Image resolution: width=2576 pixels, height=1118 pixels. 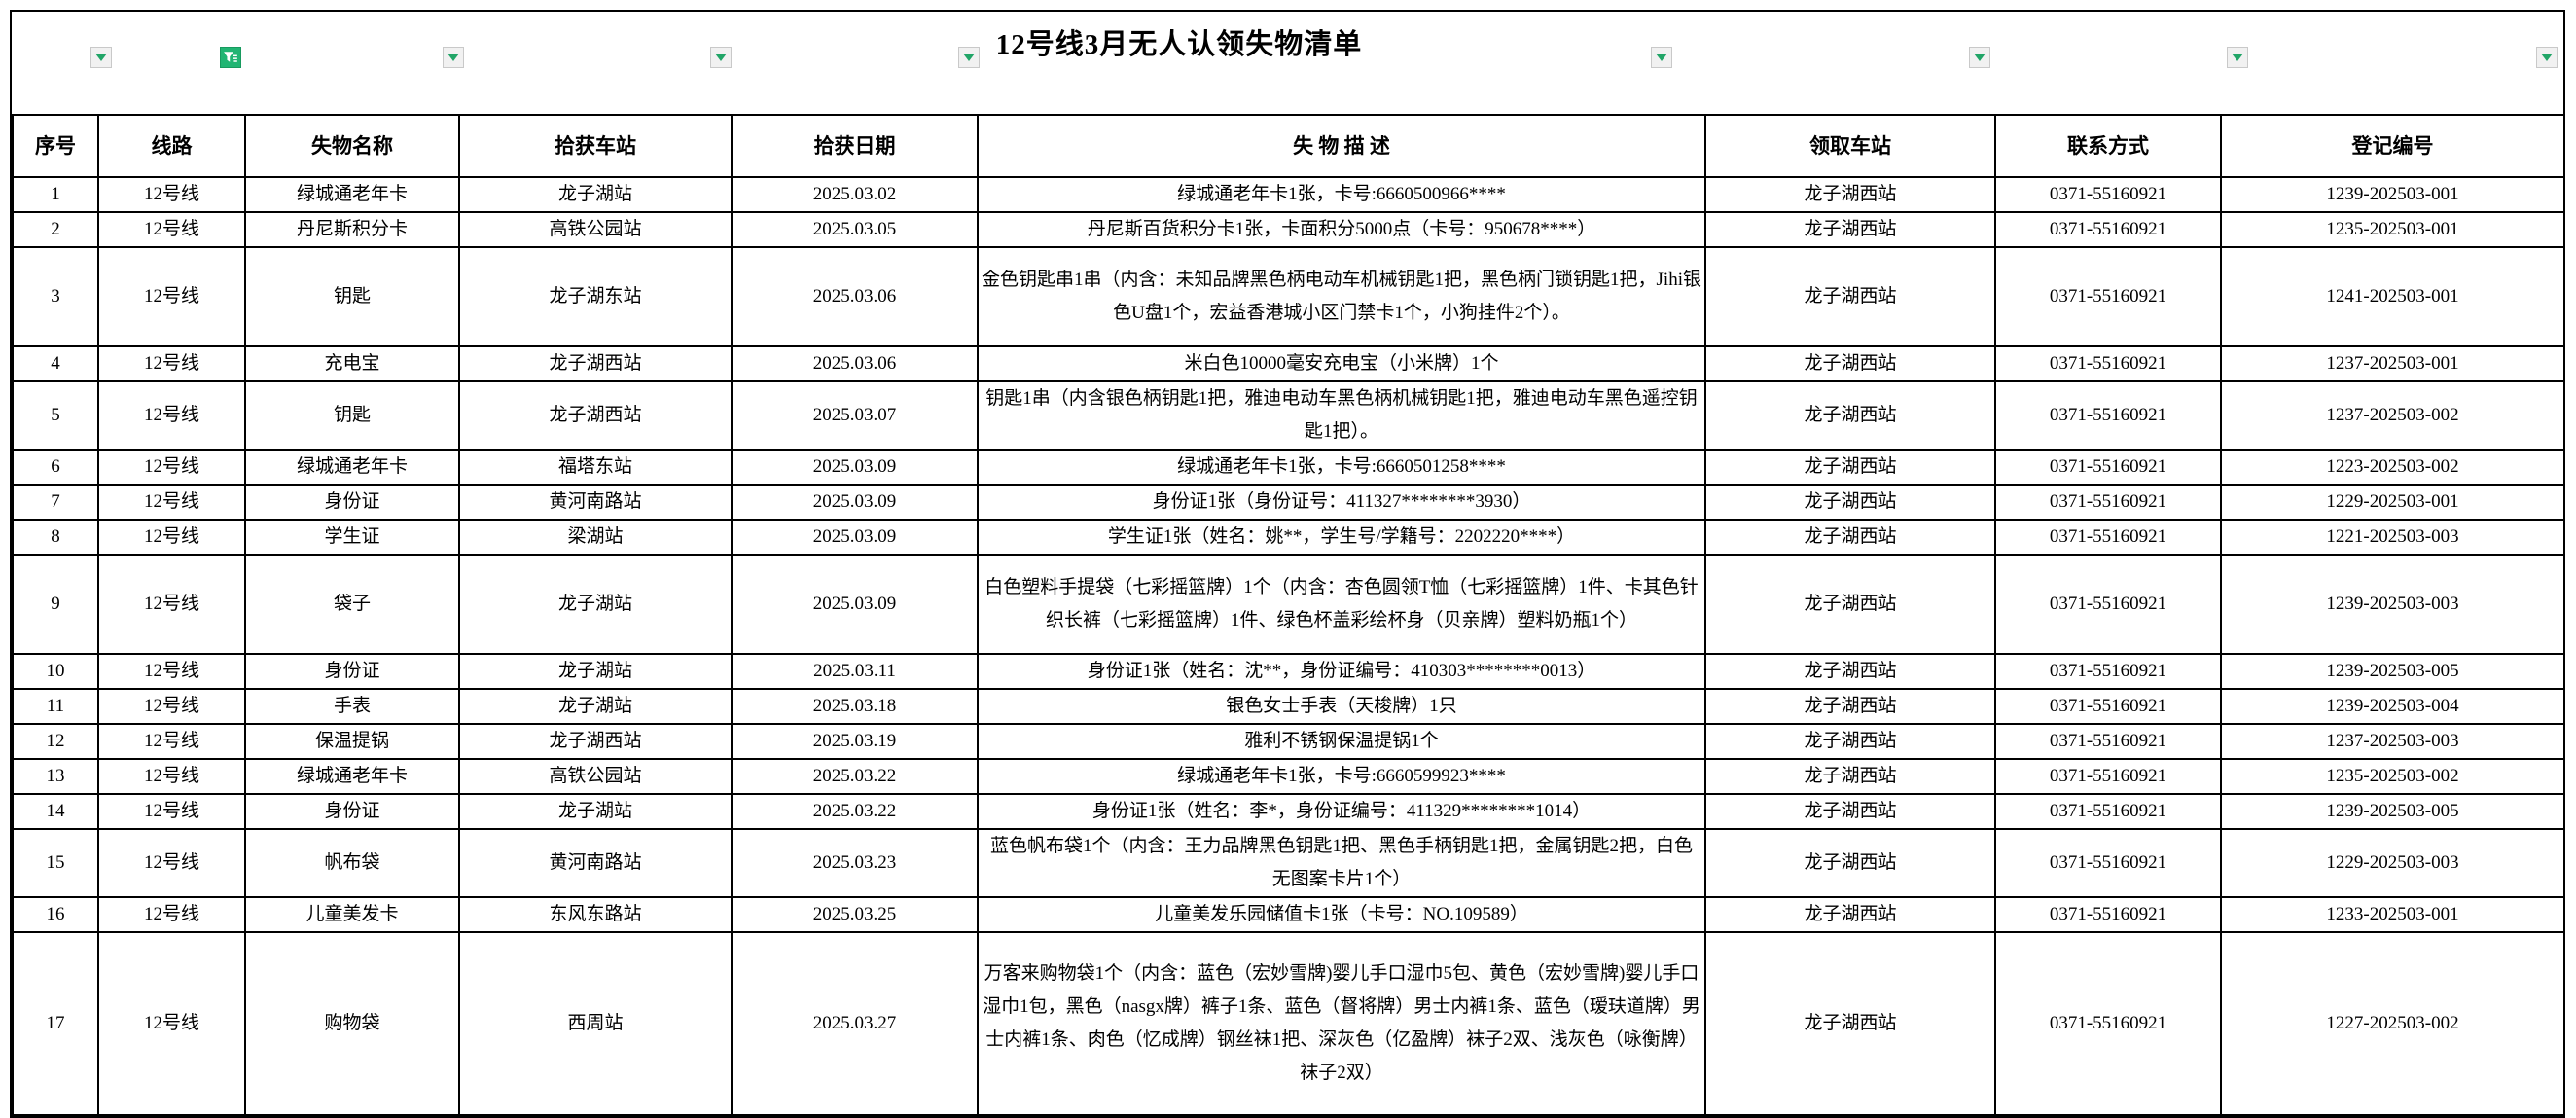 What do you see at coordinates (352, 914) in the screenshot?
I see `cell-item-name: 儿童美发卡` at bounding box center [352, 914].